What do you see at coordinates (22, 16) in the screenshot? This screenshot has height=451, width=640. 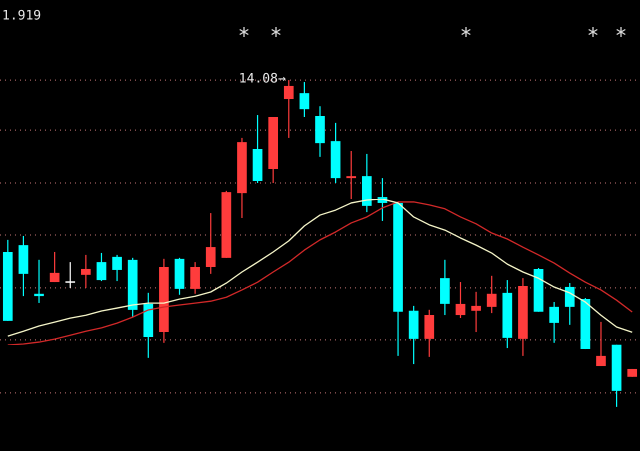 I see `text: 1.919` at bounding box center [22, 16].